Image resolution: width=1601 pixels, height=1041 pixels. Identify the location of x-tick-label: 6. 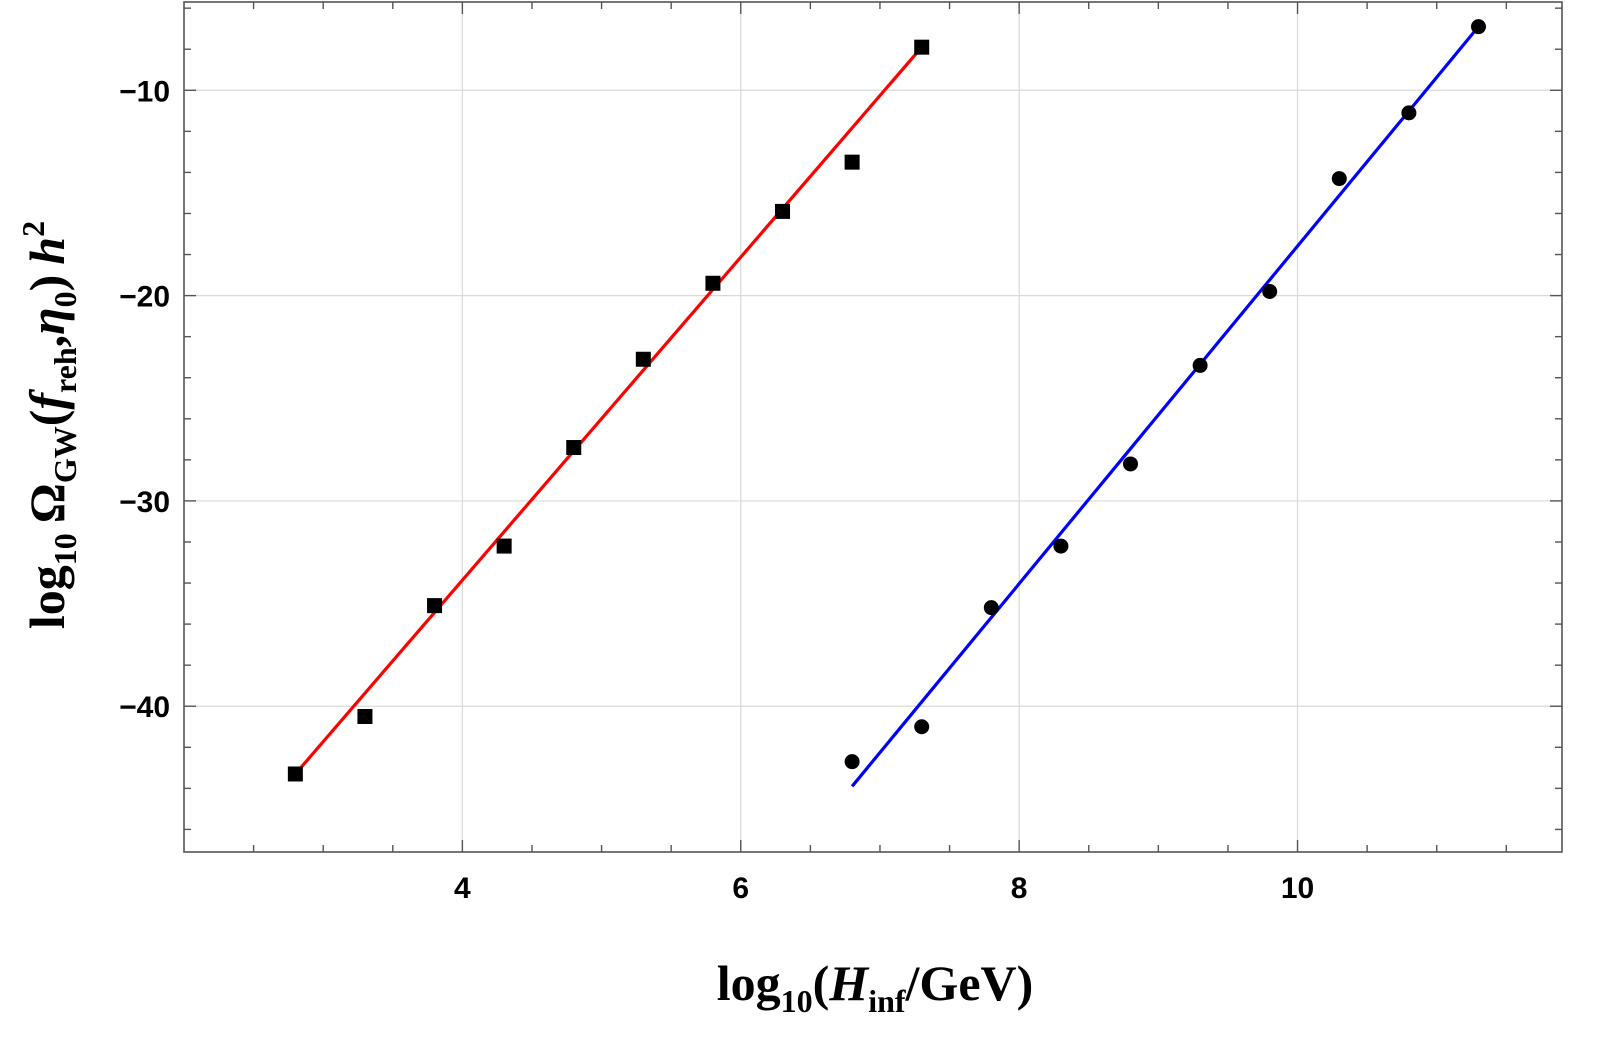
(740, 888).